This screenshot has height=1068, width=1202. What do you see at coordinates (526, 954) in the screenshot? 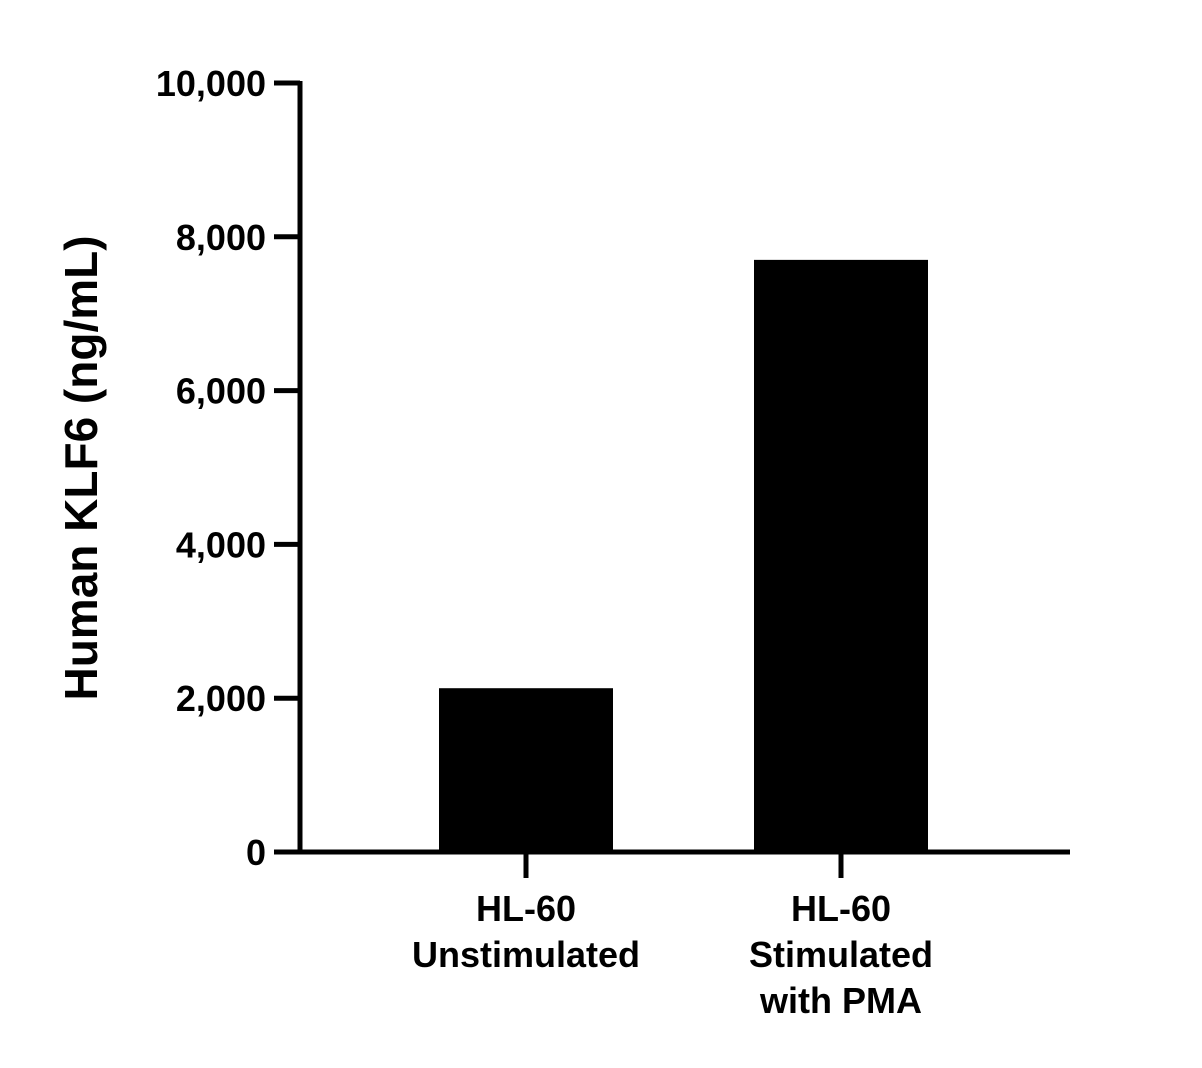
I see `x-category-label-line: Unstimulated` at bounding box center [526, 954].